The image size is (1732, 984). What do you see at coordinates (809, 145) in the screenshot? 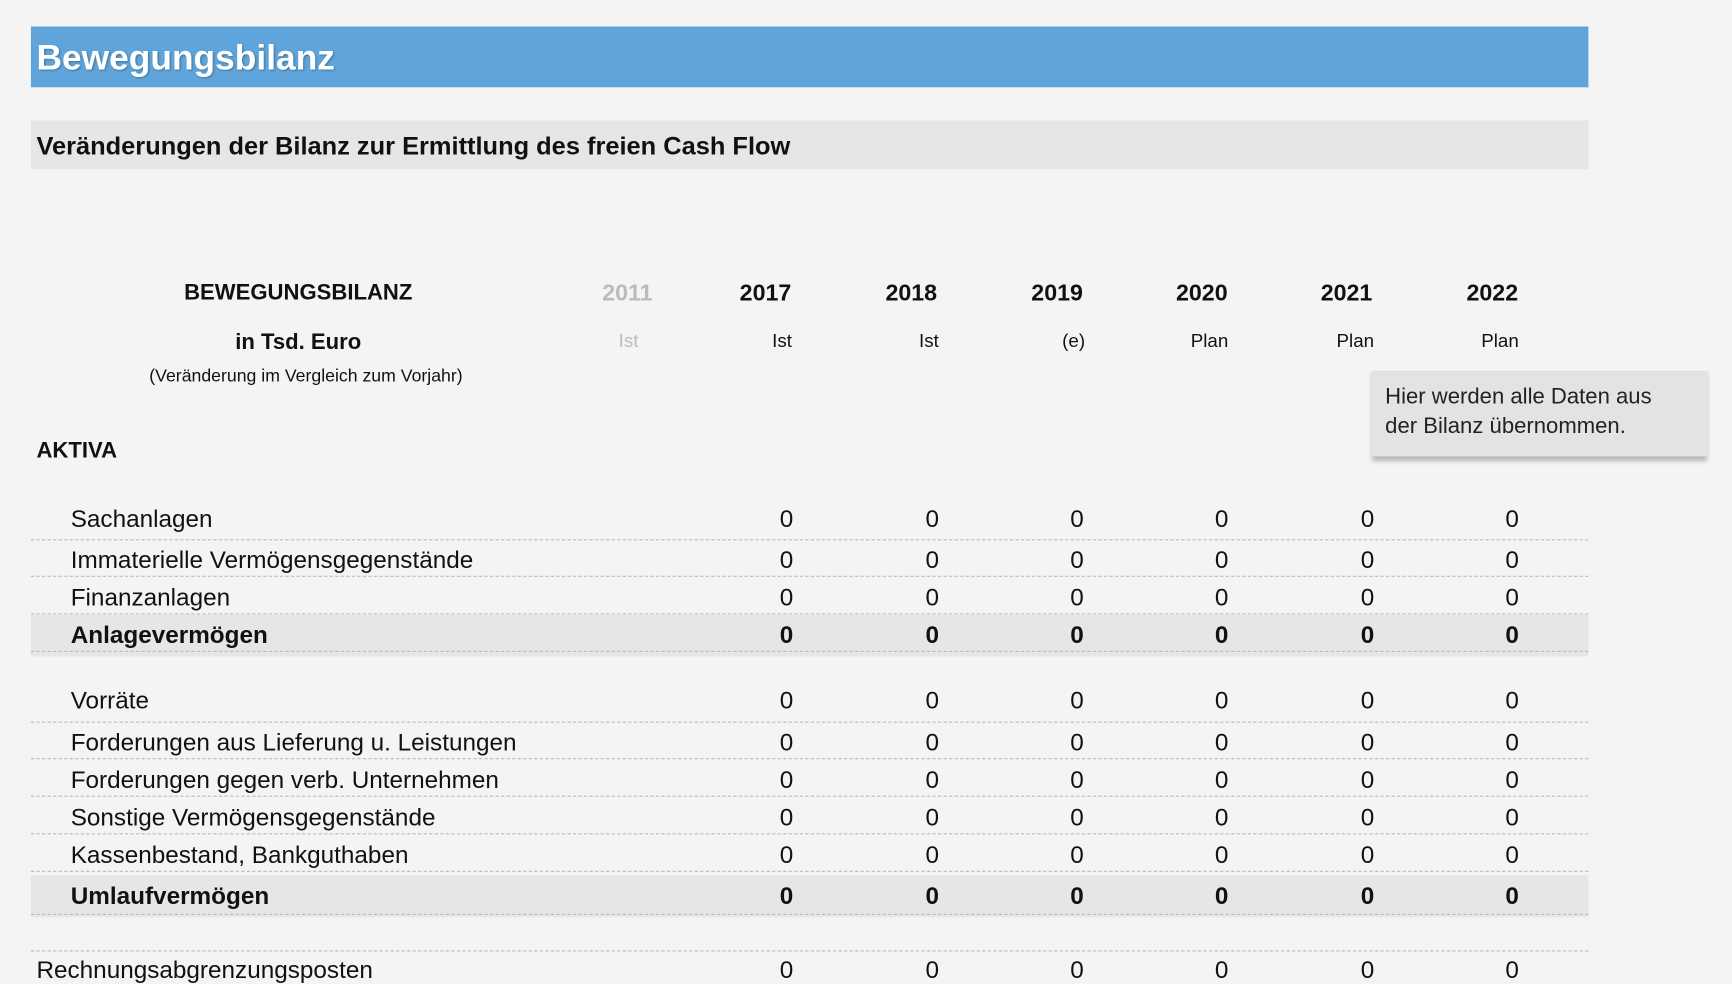
I see `subtitle-bar` at bounding box center [809, 145].